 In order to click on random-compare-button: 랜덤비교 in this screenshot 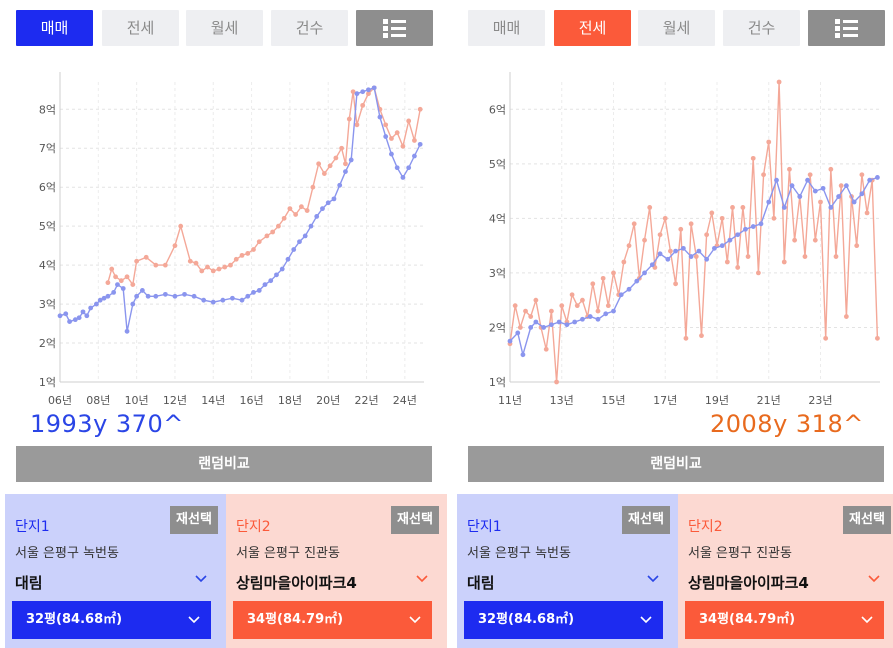, I will do `click(676, 464)`.